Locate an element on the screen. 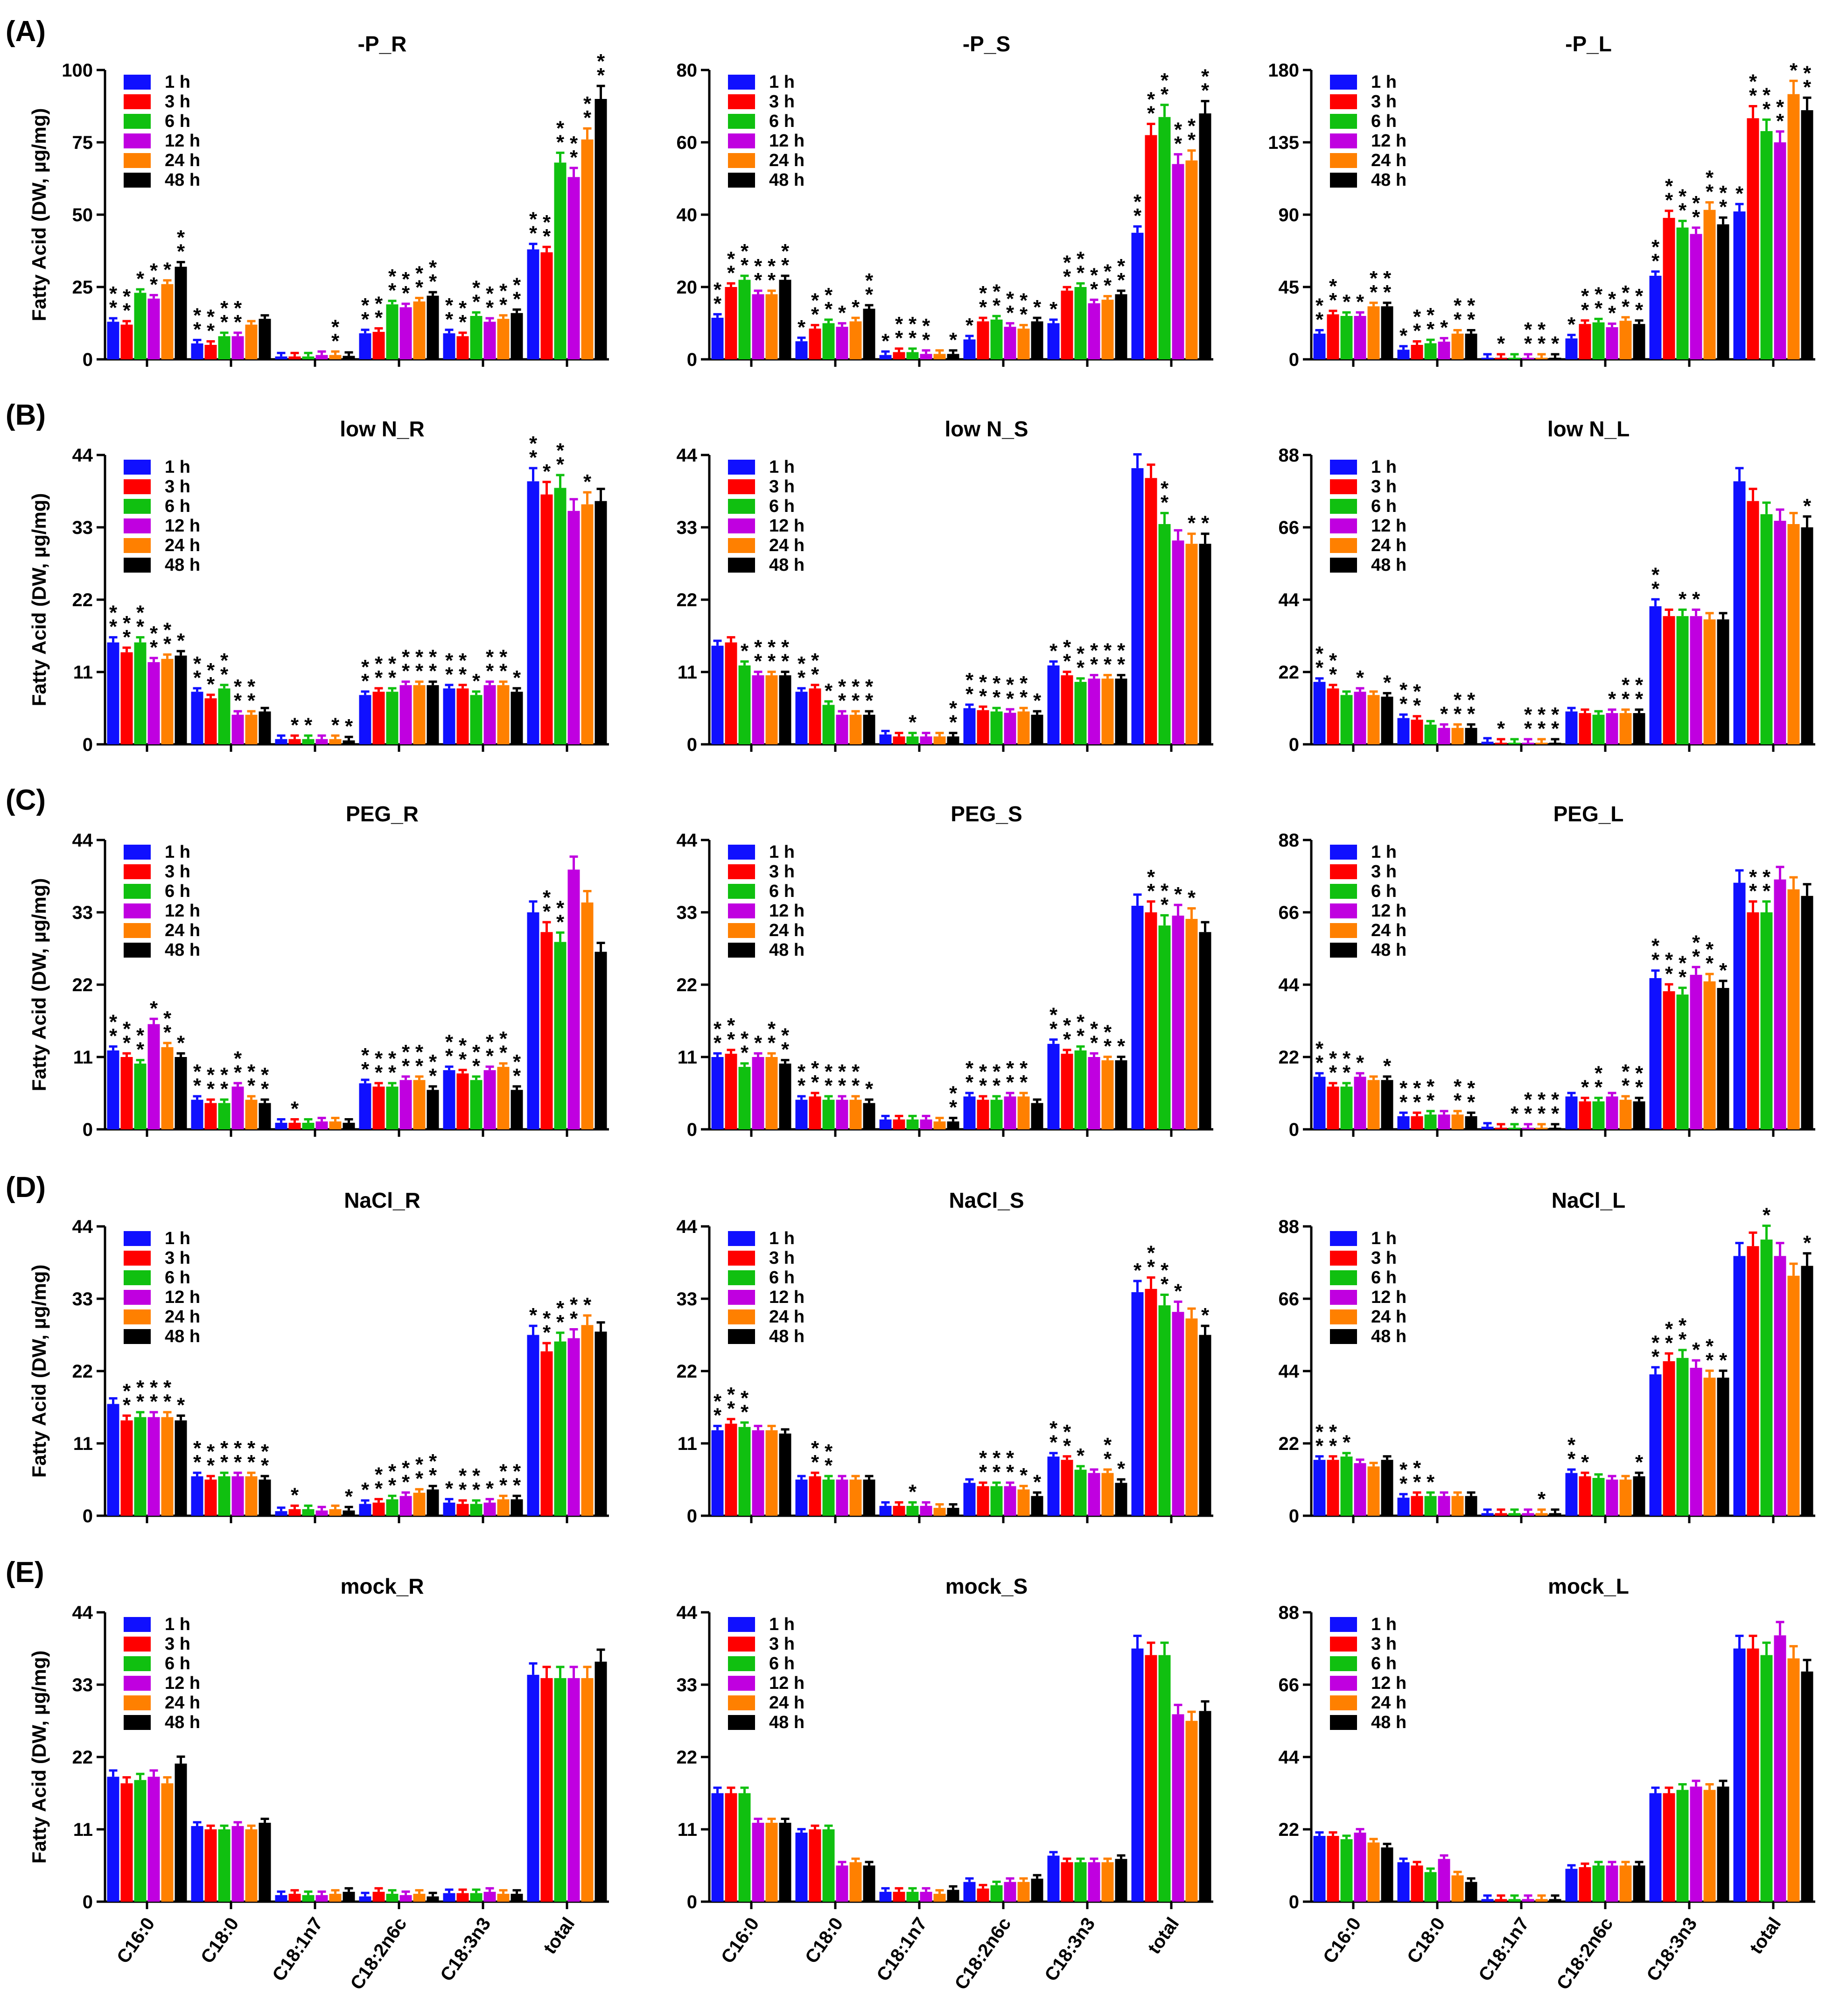  panel-title: low N_L is located at coordinates (1589, 429).